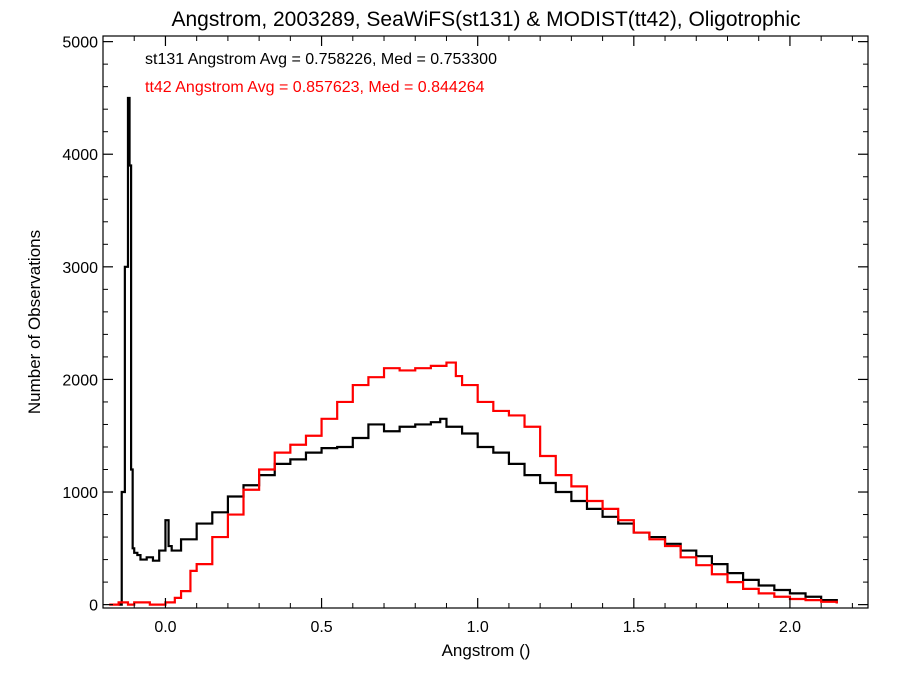  I want to click on x-axis-label: Angstrom (), so click(486, 650).